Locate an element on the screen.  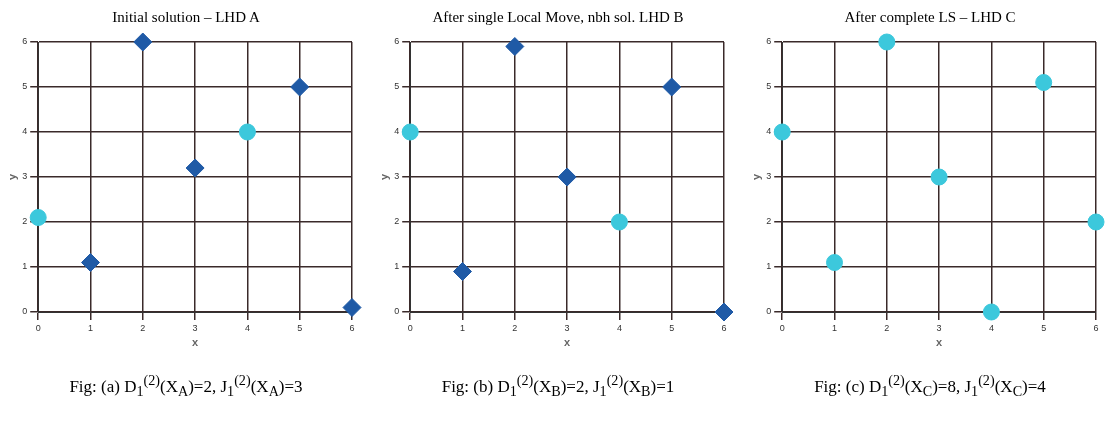
text: Fig: (a) D$_{1}$$^{(2)}$(X$_{A}$)=2, J$_{1}$$^{(2)}$(X$_{A}$)=3 is located at coordinates (186, 386).